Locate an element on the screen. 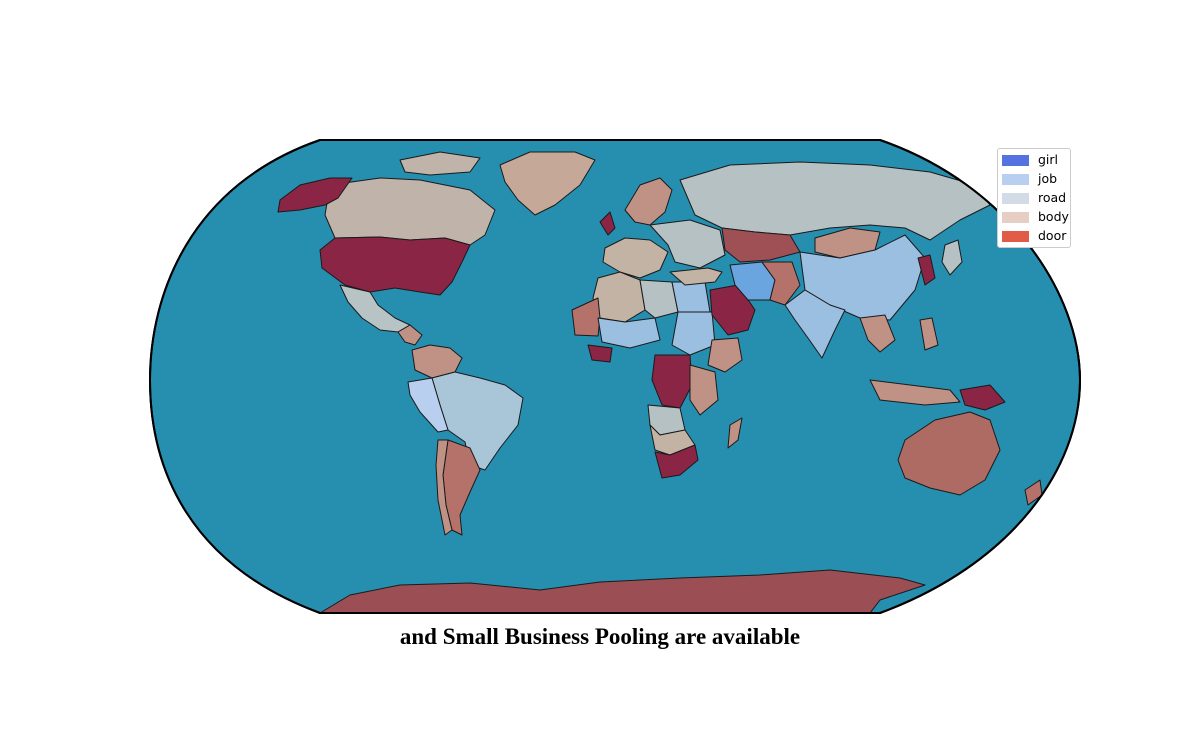  region-central-asia is located at coordinates (761, 245).